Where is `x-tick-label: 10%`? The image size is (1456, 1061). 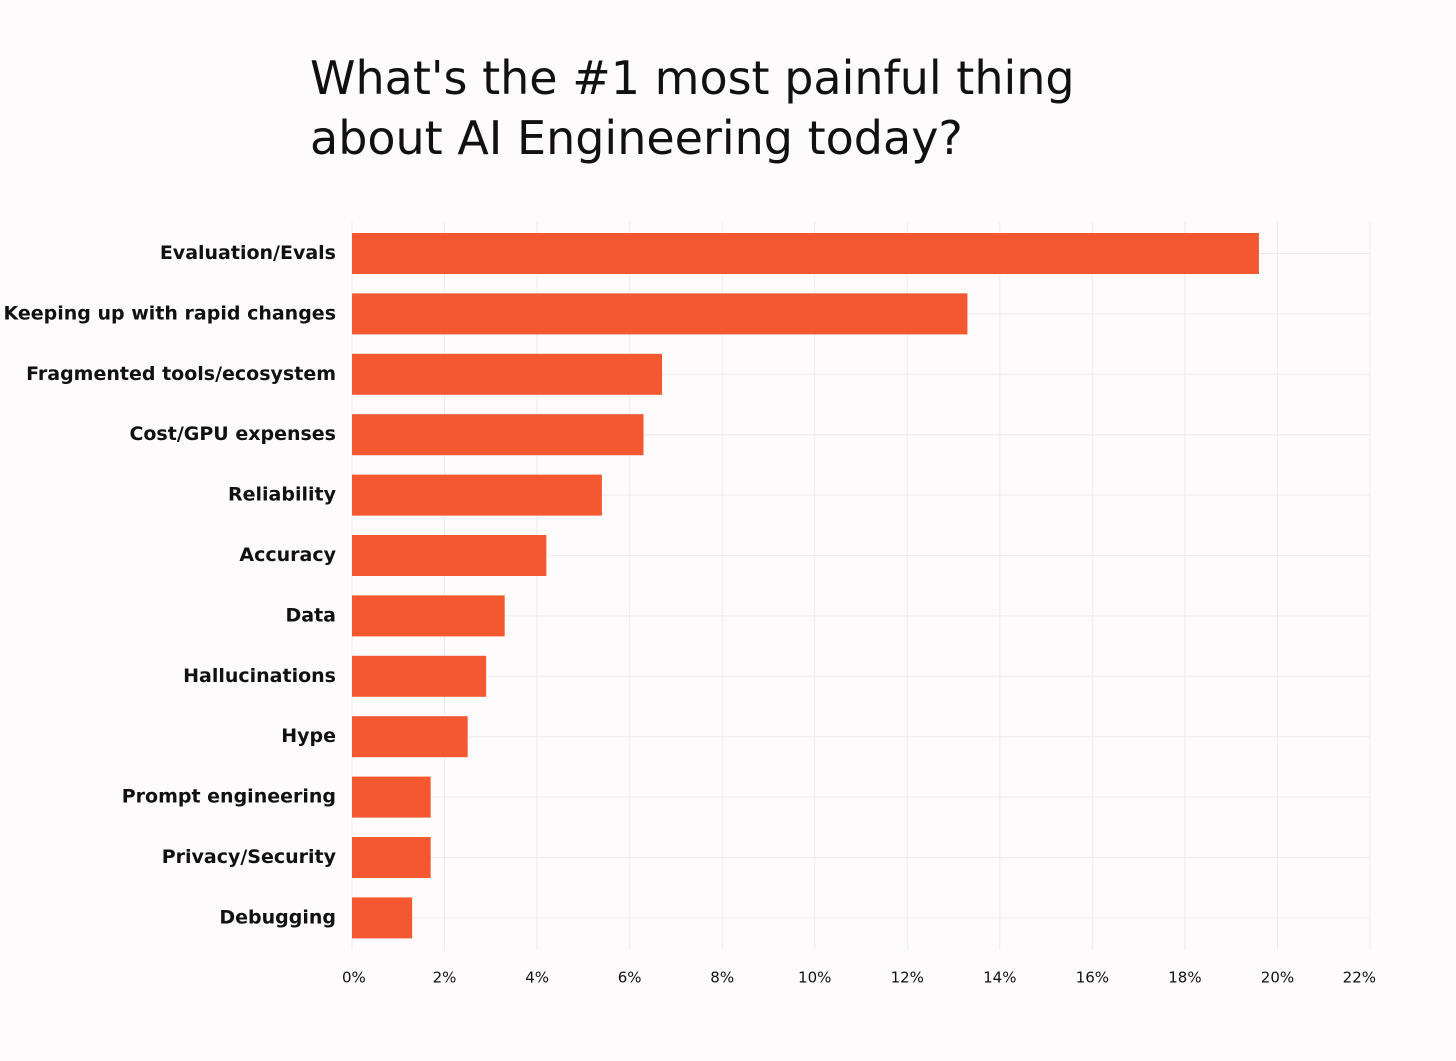
x-tick-label: 10% is located at coordinates (814, 978).